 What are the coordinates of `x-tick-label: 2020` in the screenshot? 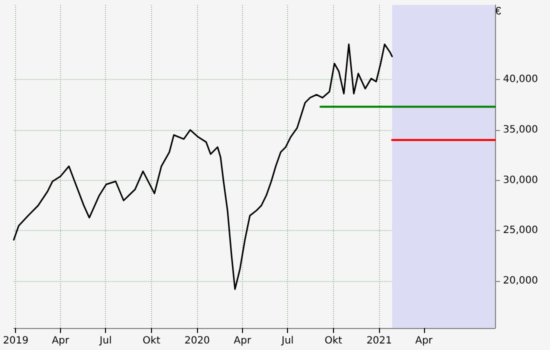 It's located at (197, 341).